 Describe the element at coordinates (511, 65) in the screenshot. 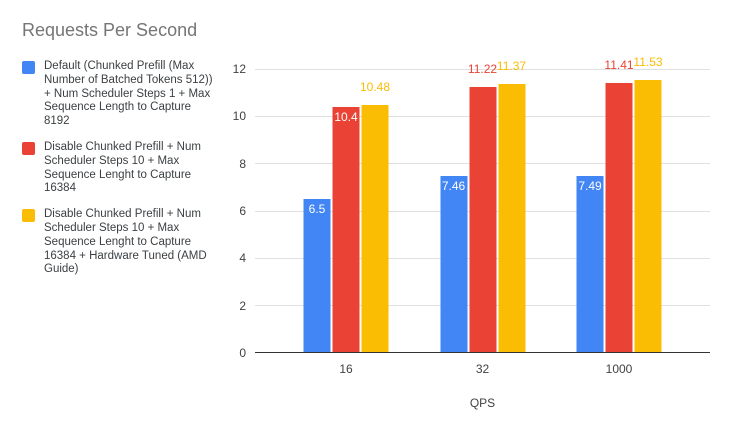

I see `bar-value-label: 11.37` at that location.